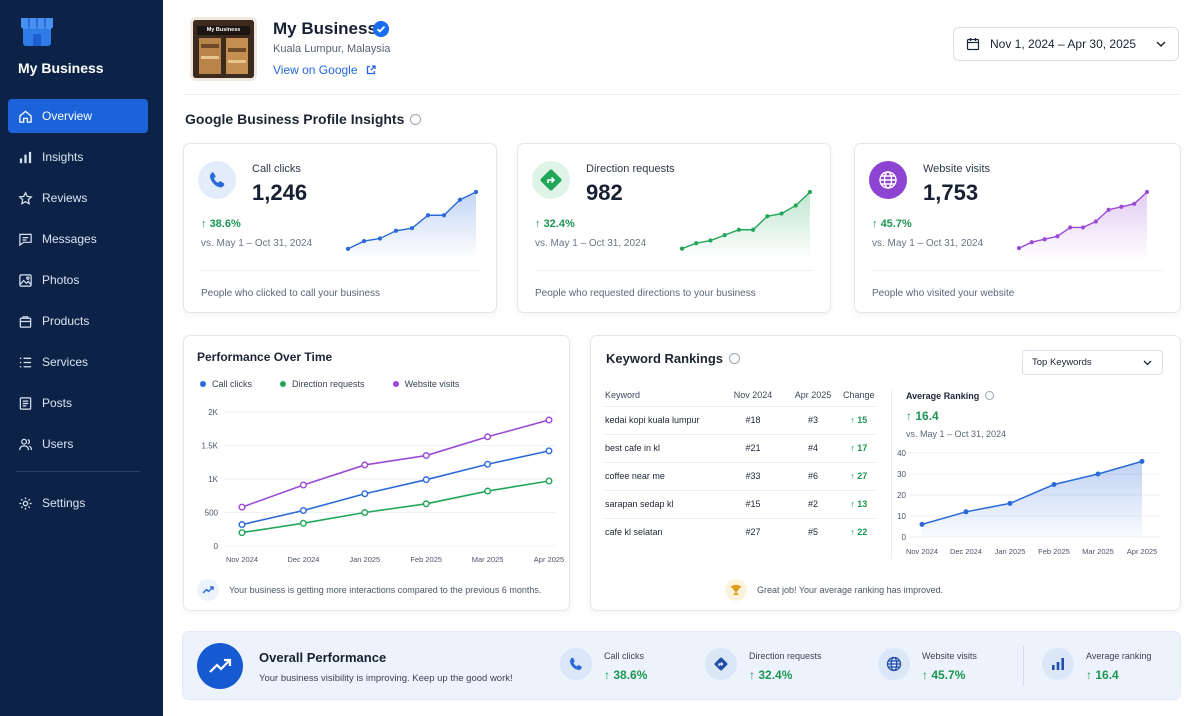  I want to click on sidebar-item-settings: Settings, so click(78, 503).